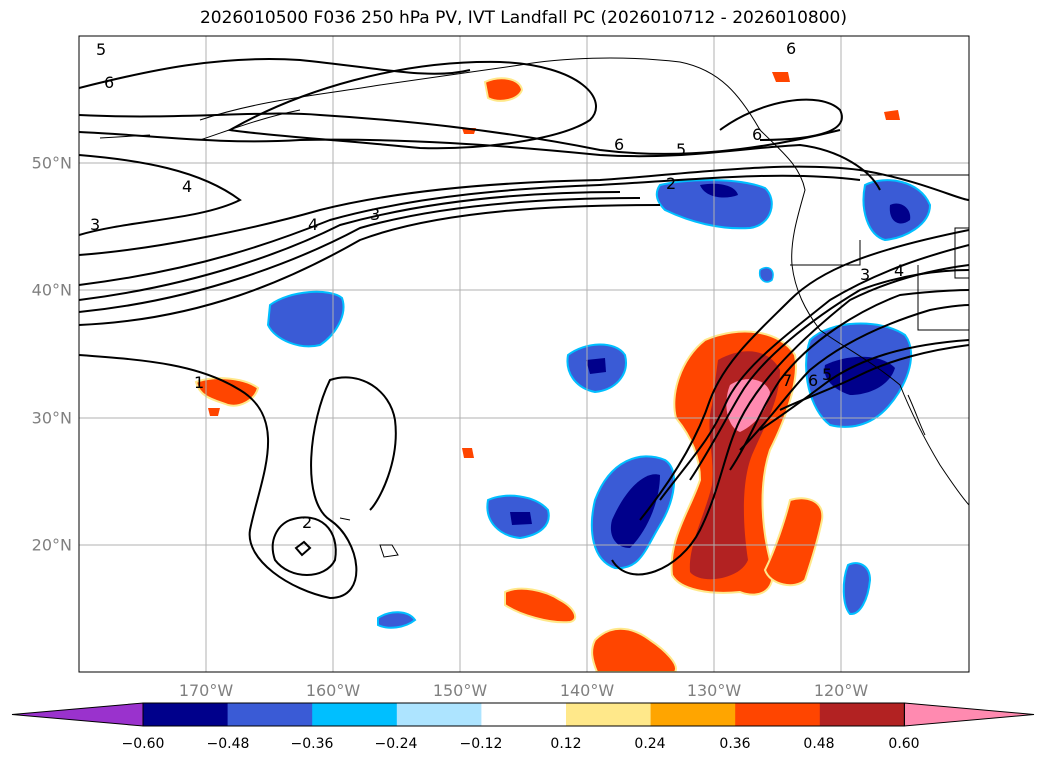 The image size is (1047, 765). What do you see at coordinates (51, 163) in the screenshot?
I see `lat-tick-label: 50°N` at bounding box center [51, 163].